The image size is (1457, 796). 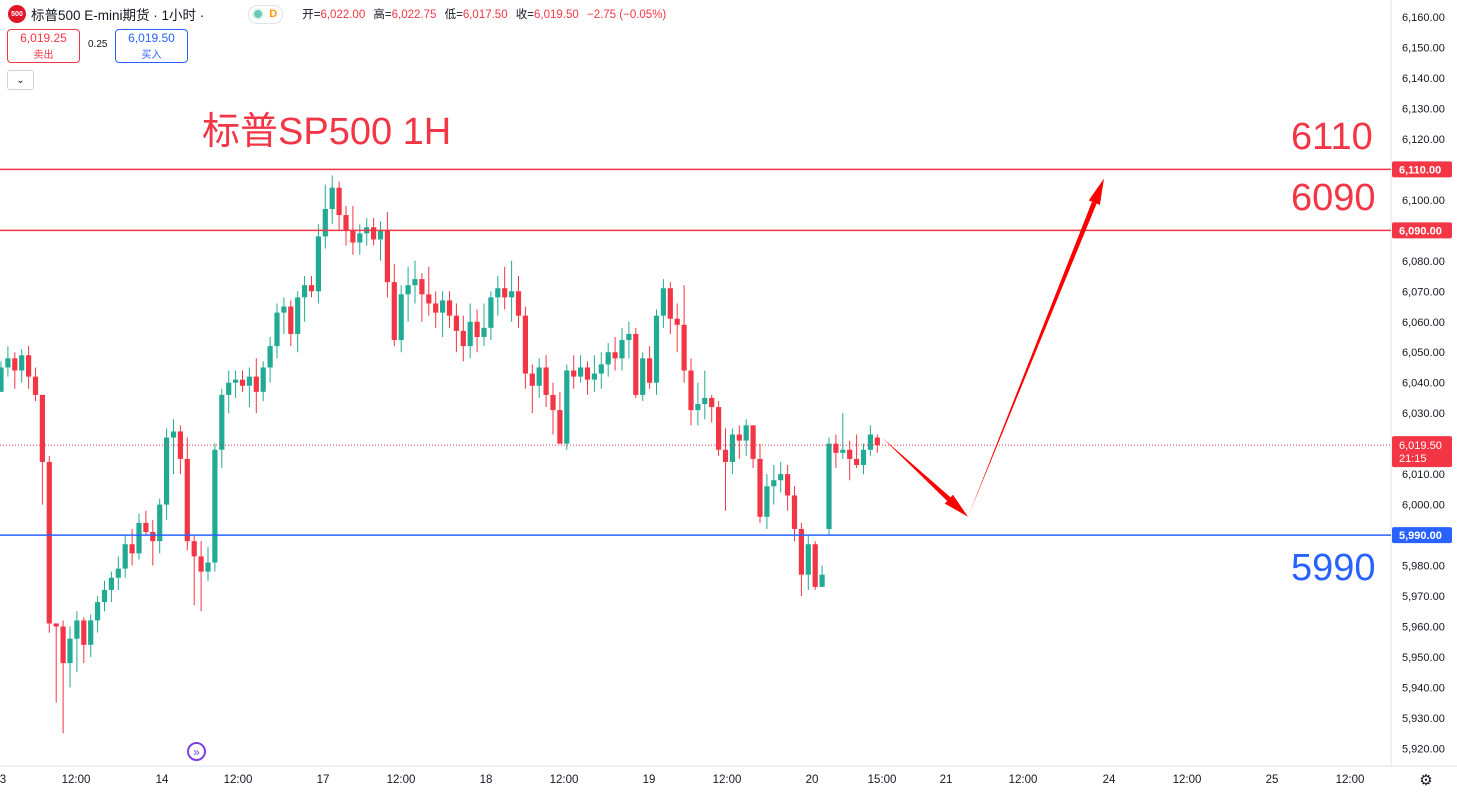 I want to click on price-tick-label: 6,050.00, so click(x=1423, y=353).